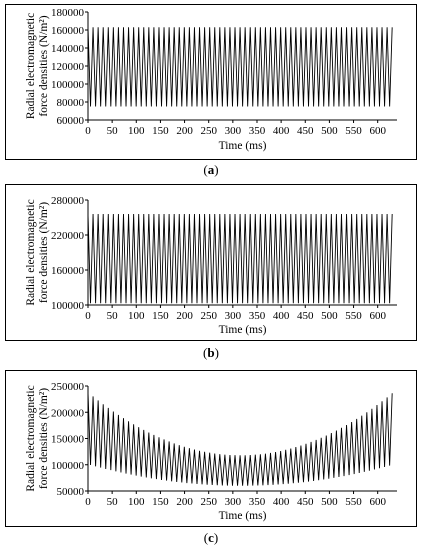 The width and height of the screenshot is (422, 550). I want to click on y-tick-label: 60000, so click(71, 121).